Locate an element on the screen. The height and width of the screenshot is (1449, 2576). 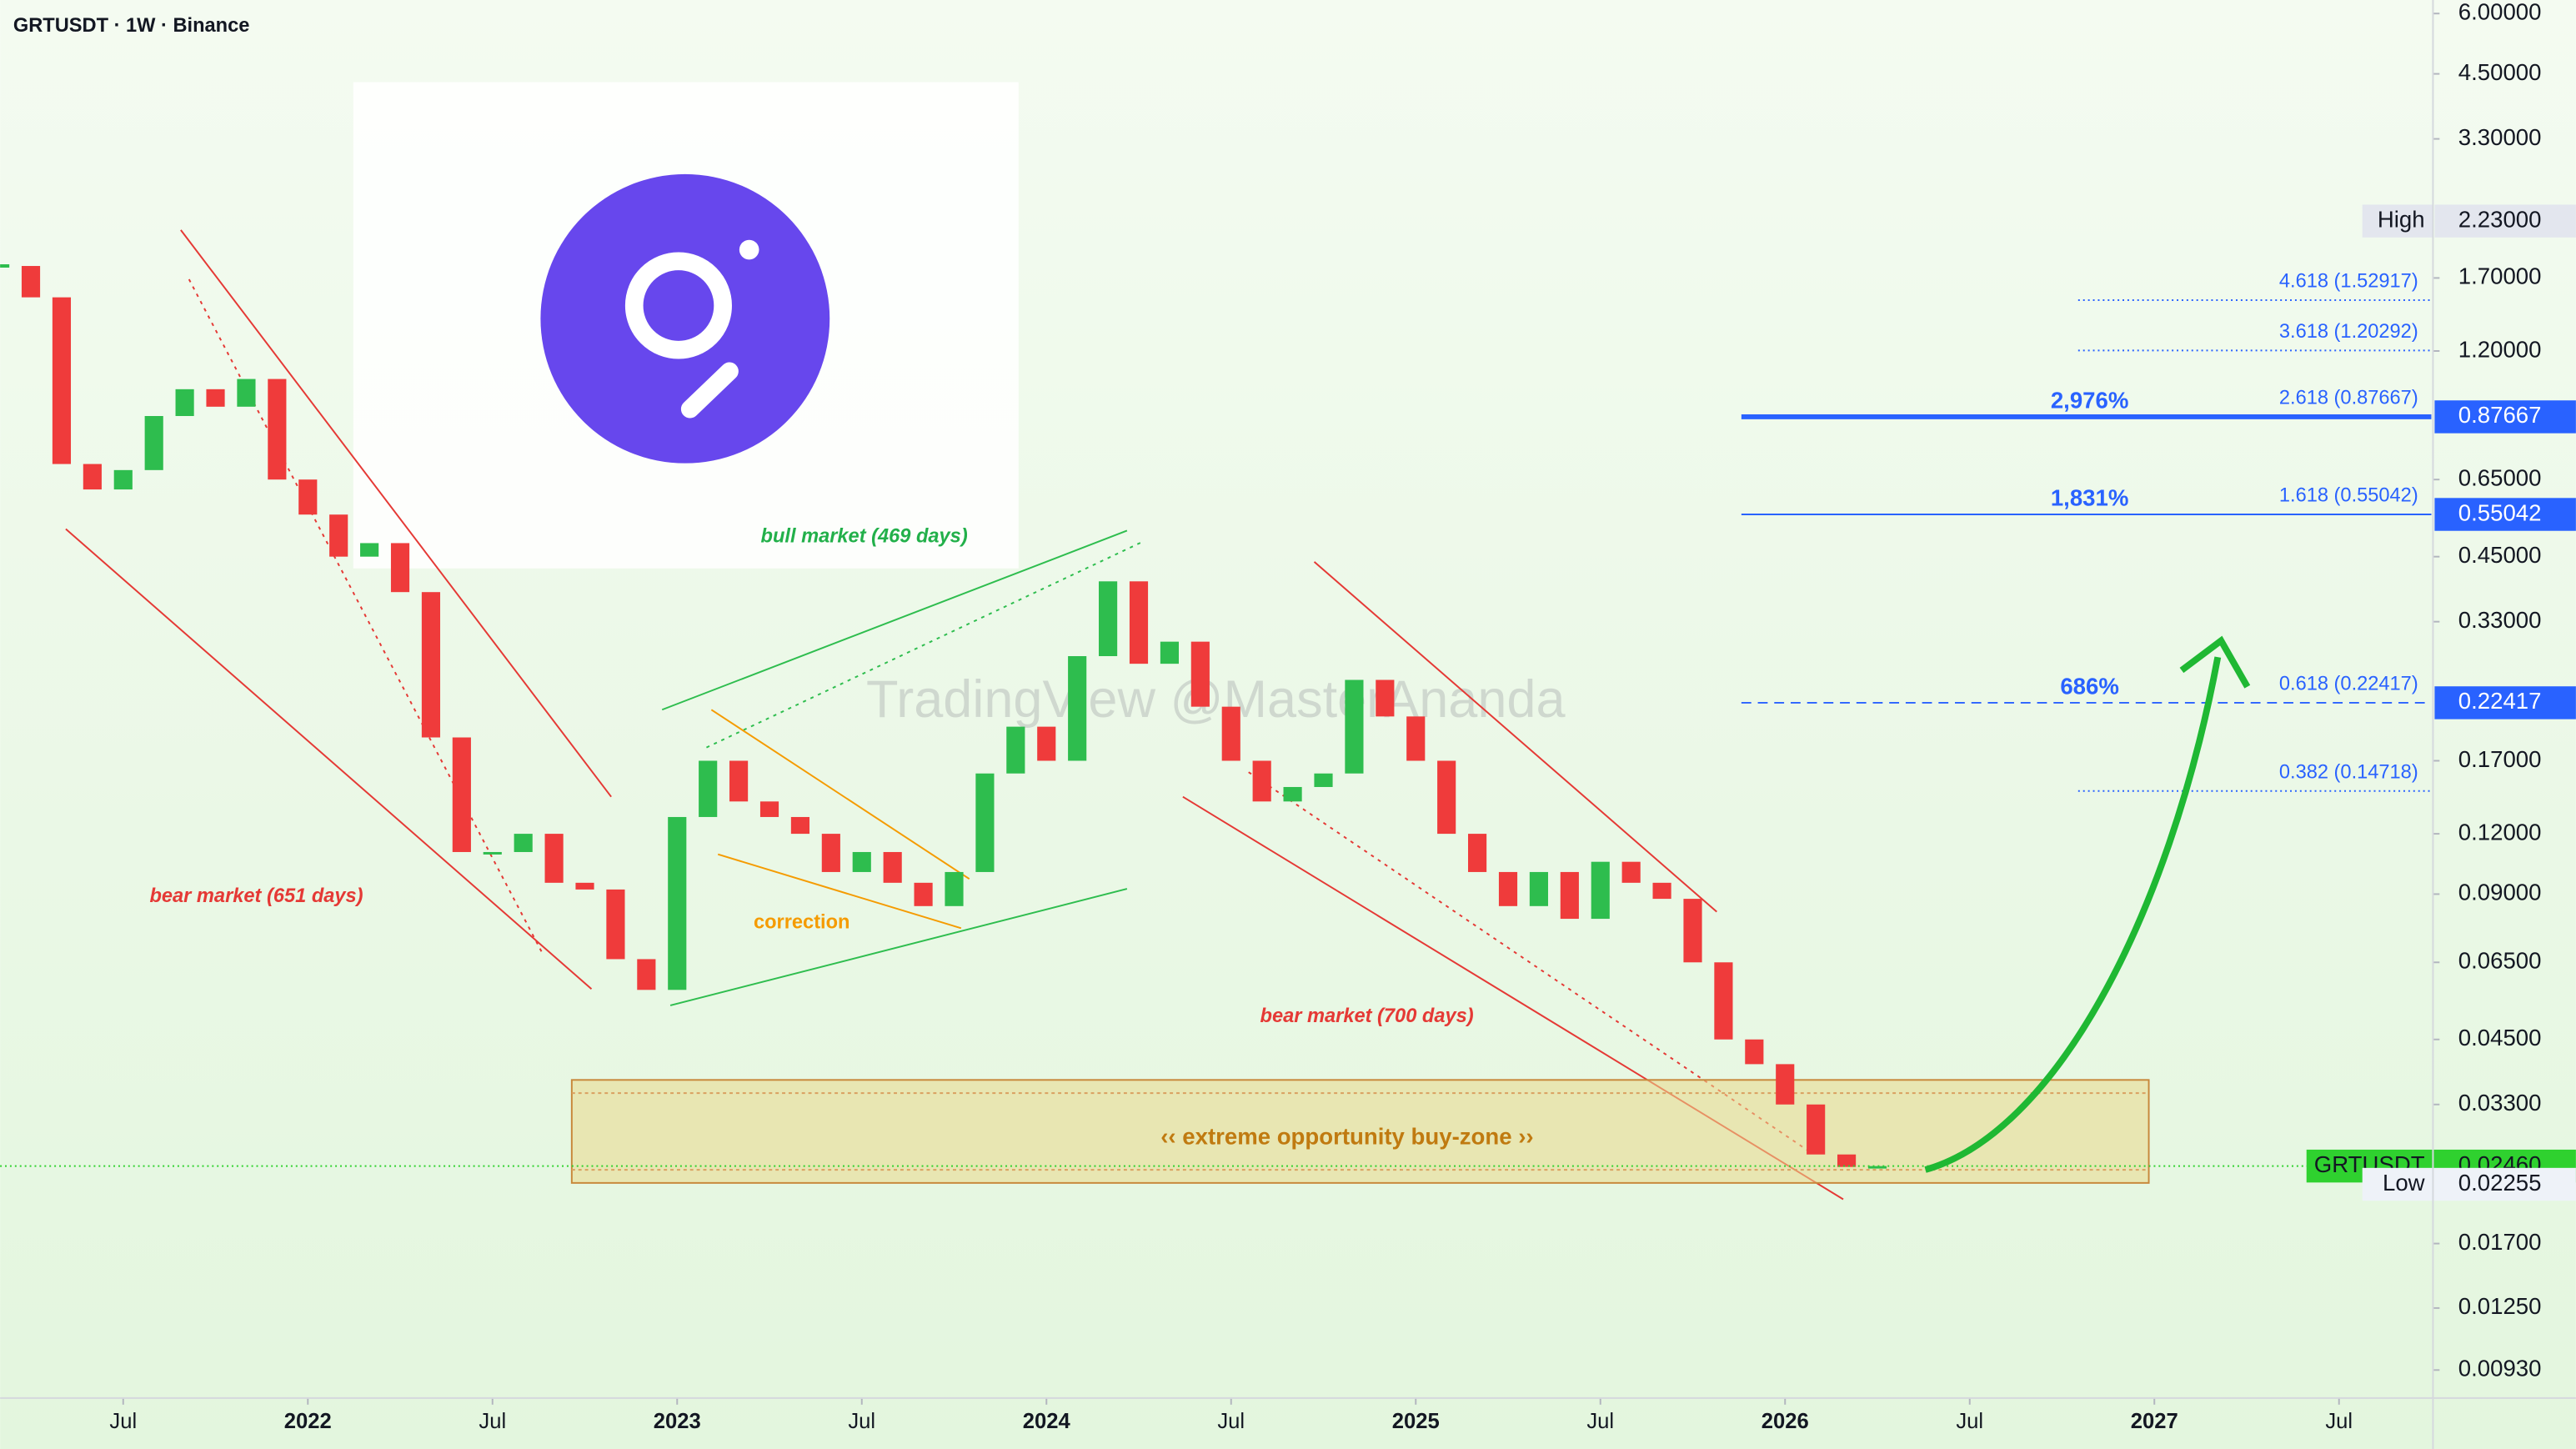
x-tick-label: 2022 is located at coordinates (308, 1421).